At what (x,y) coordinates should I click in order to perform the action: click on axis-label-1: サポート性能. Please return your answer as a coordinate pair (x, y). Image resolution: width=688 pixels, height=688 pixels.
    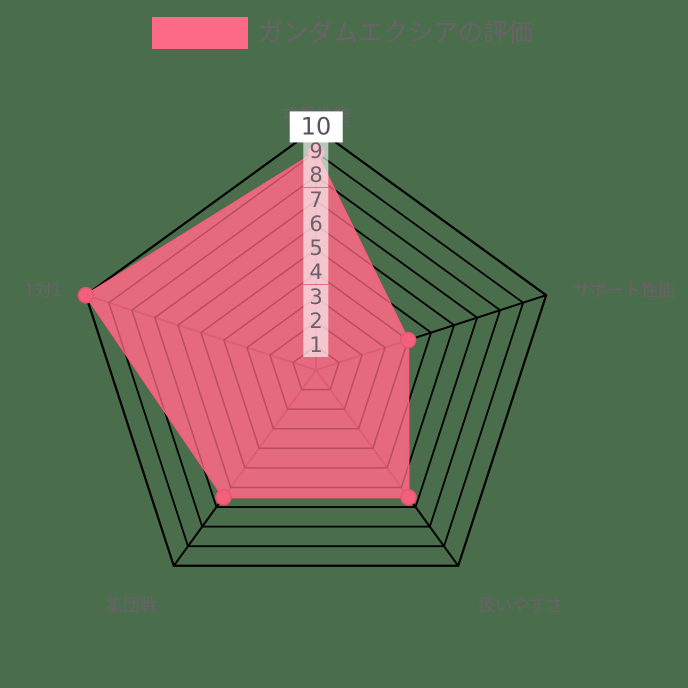
    Looking at the image, I should click on (624, 291).